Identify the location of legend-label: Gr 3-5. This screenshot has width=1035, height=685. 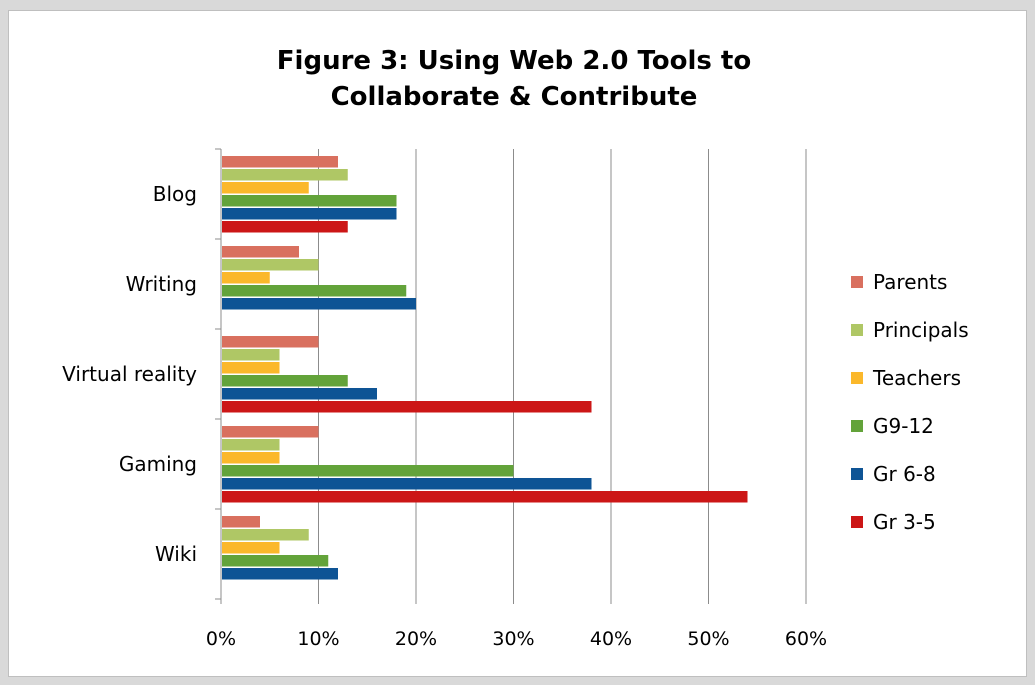
(904, 522).